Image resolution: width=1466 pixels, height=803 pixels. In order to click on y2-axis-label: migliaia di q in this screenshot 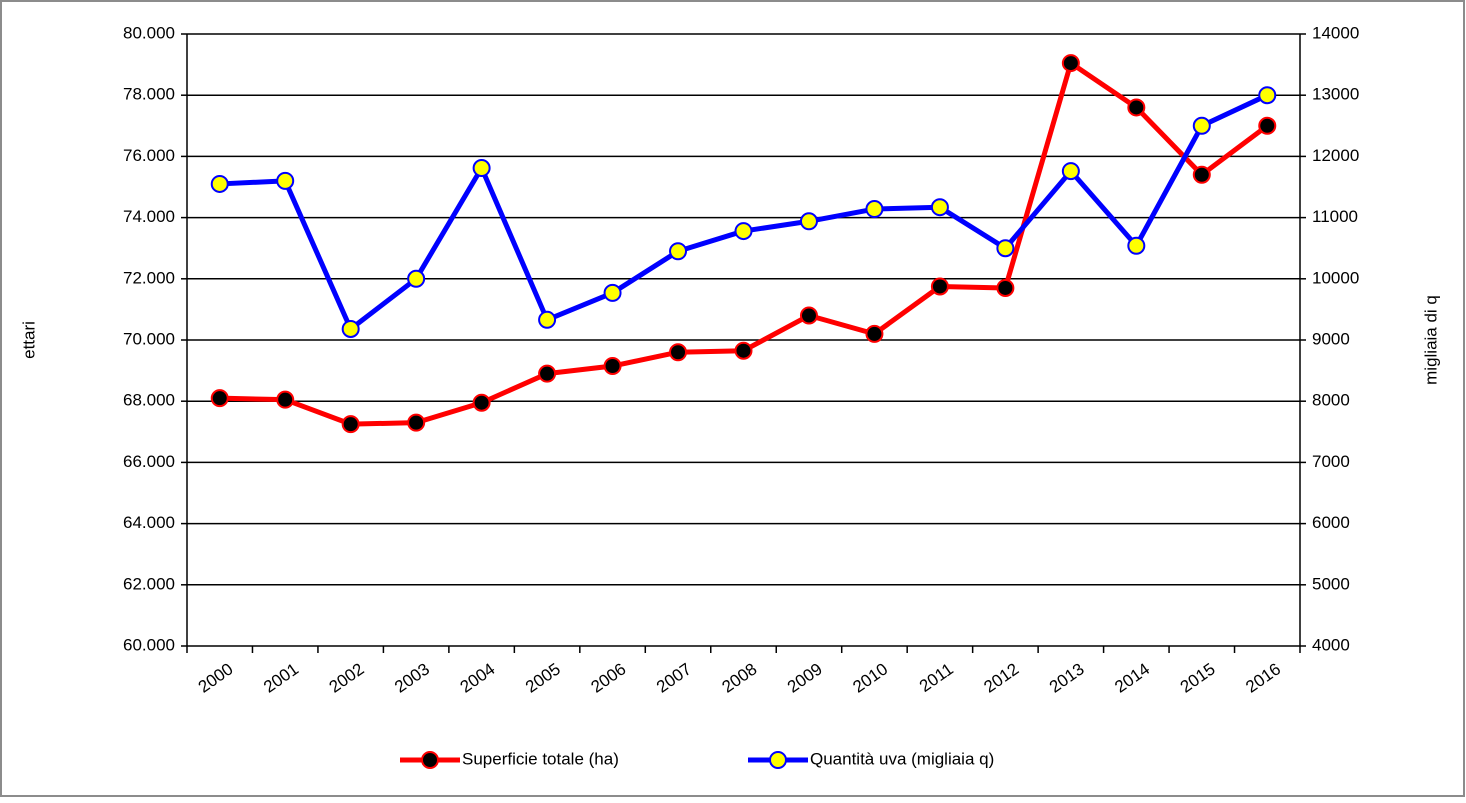, I will do `click(1430, 340)`.